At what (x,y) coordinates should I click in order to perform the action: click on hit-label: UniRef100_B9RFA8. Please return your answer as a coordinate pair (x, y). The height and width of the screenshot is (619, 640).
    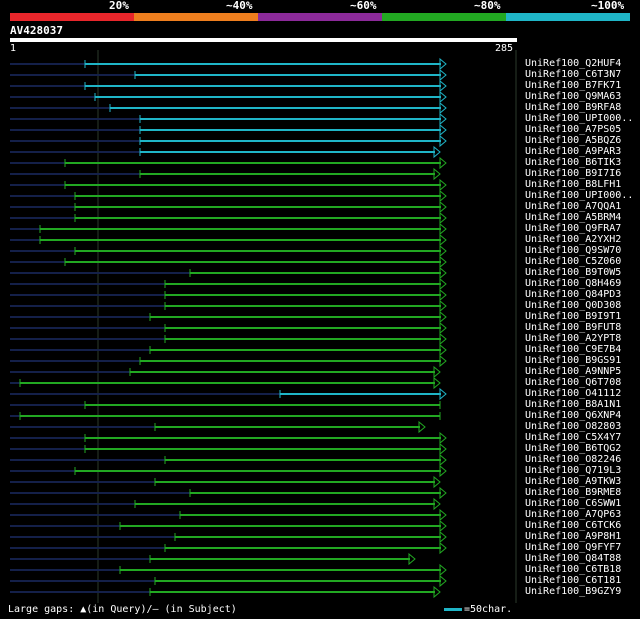
    Looking at the image, I should click on (573, 107).